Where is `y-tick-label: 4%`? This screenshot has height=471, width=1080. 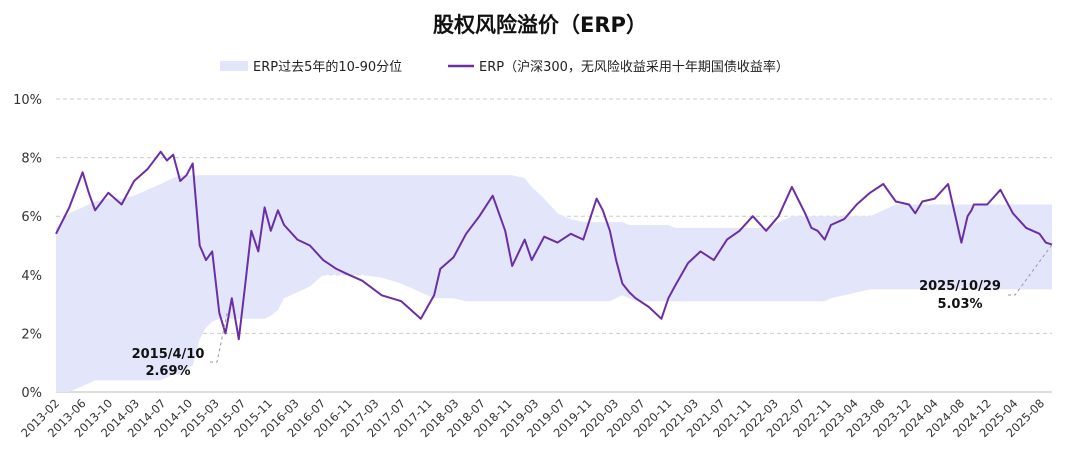
y-tick-label: 4% is located at coordinates (31, 276).